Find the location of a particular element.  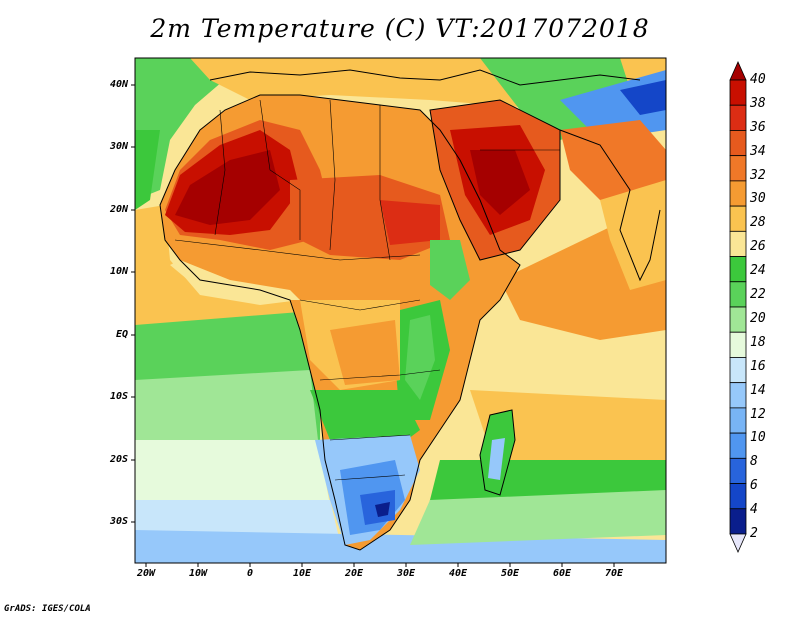

colorbar-label: 22 is located at coordinates (758, 295).